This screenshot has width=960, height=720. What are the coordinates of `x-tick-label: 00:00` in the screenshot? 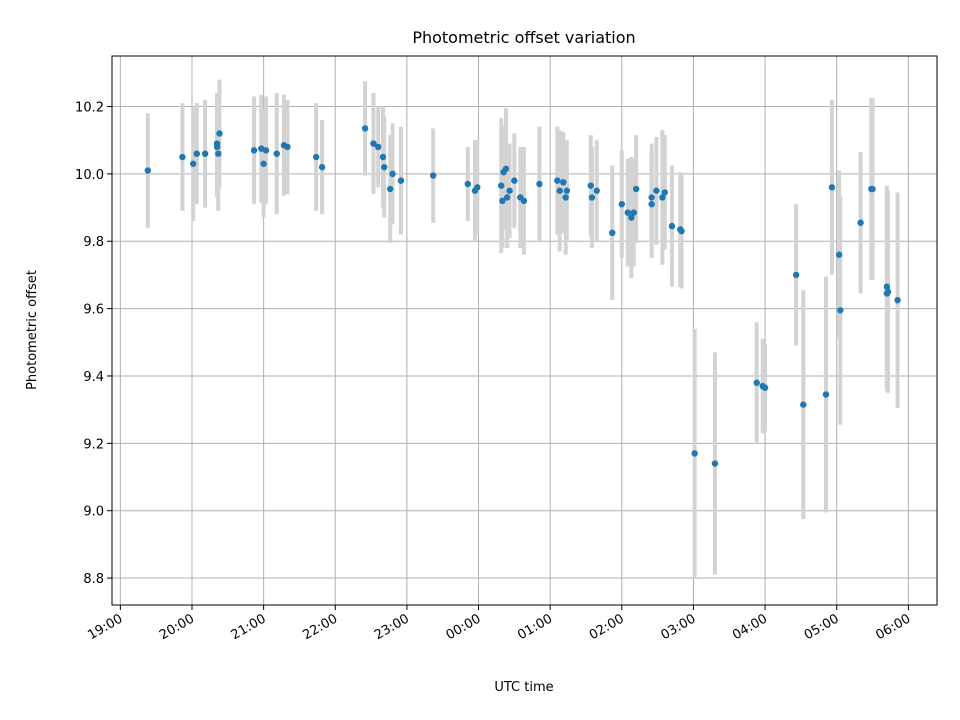 It's located at (464, 627).